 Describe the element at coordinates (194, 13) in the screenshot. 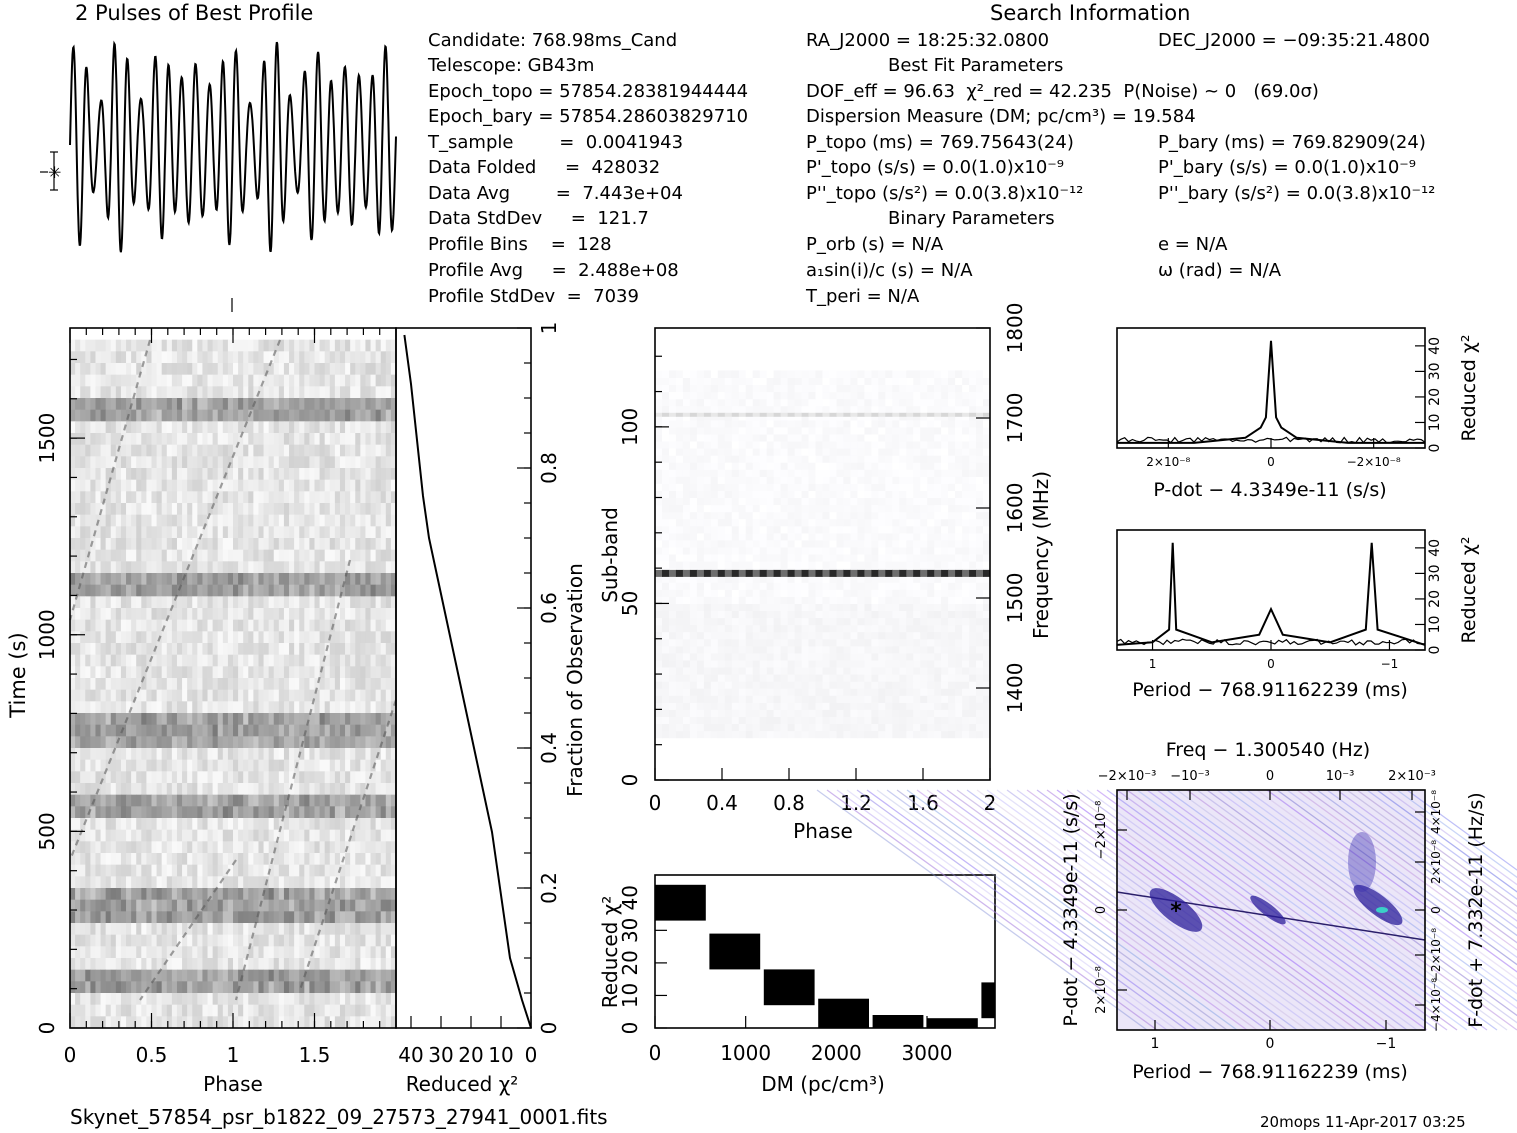

I see `profile-title: 2 Pulses of Best Profile` at that location.